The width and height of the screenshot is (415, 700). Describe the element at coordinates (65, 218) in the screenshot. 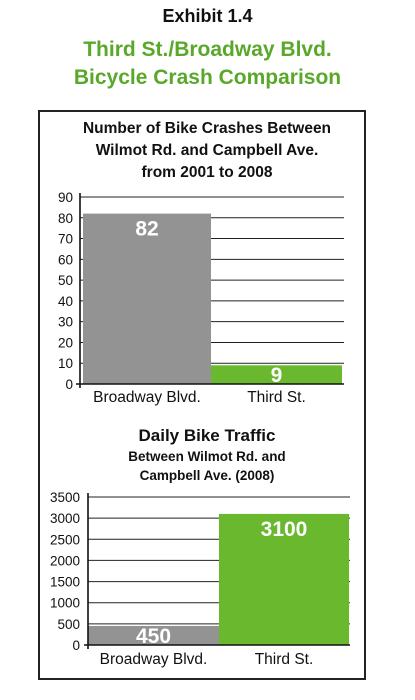

I see `crash-ytick-label-80: 80` at that location.